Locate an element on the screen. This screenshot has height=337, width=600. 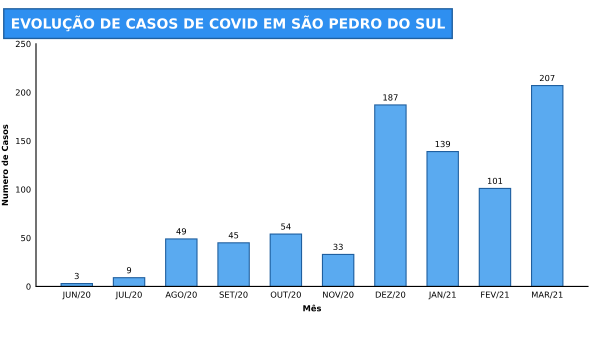
x-tick-label: SET/20 is located at coordinates (234, 294).